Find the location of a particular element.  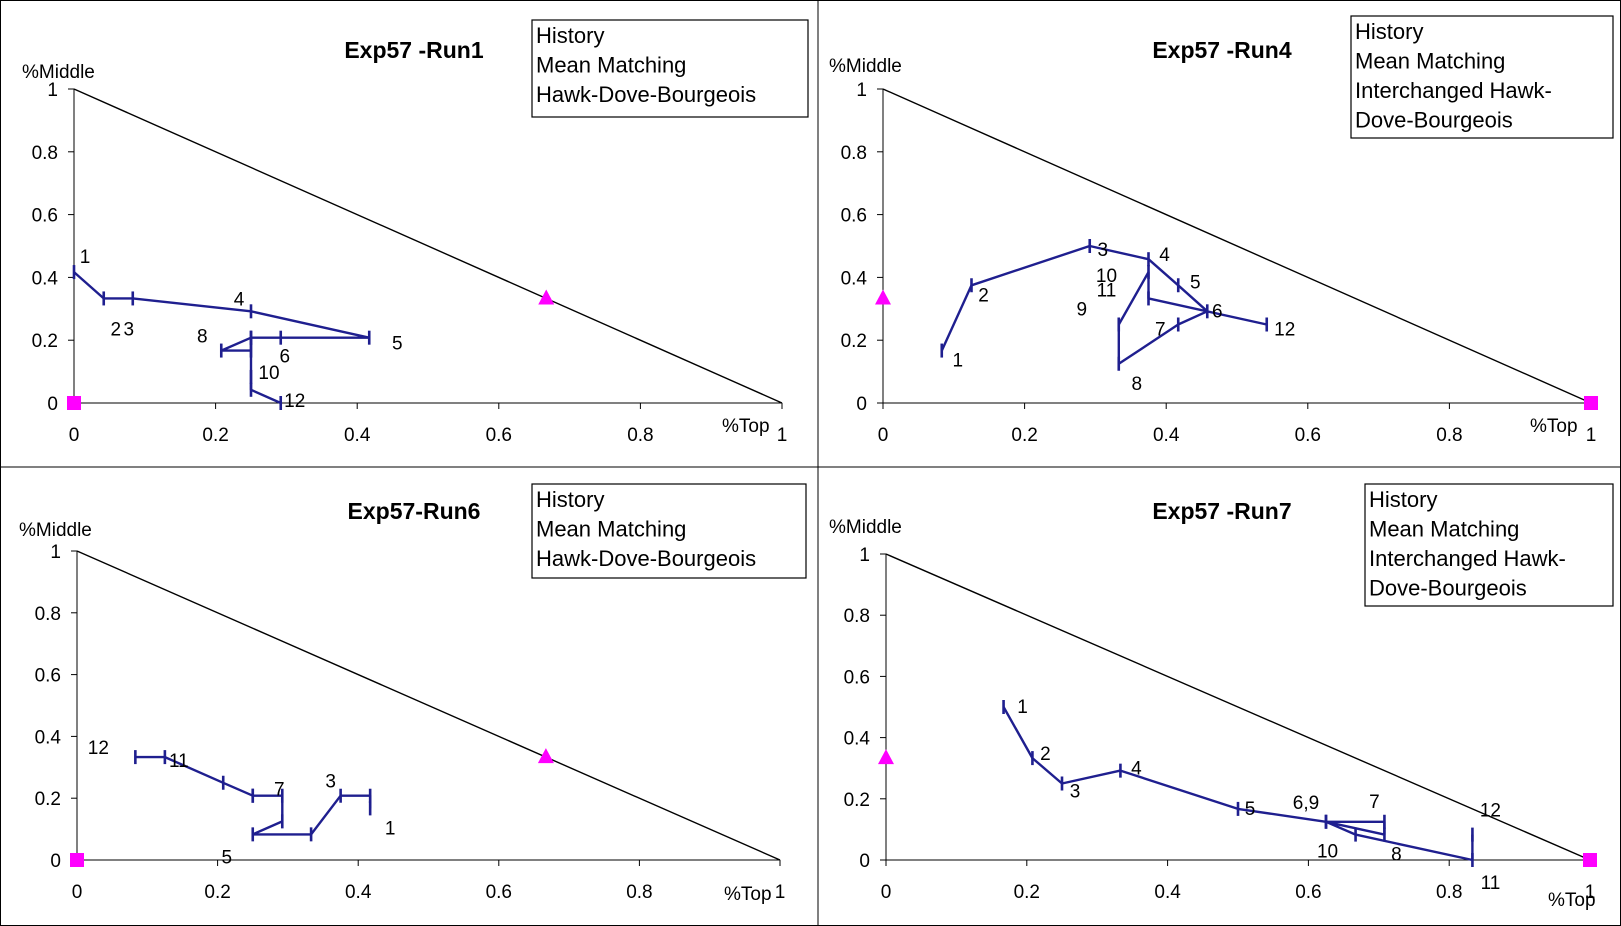

legend-line: Interchanged Hawk- is located at coordinates (1453, 90).